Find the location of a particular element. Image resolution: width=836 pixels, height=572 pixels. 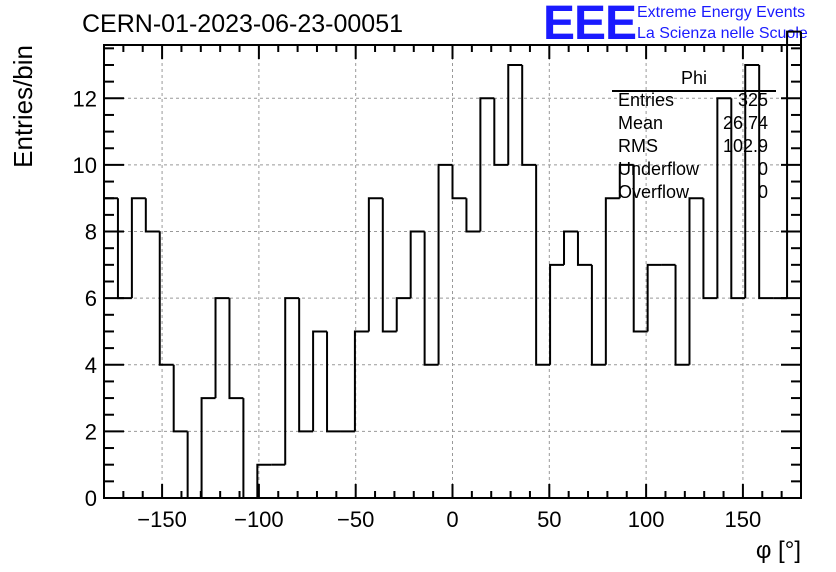

x-tick-label: 150 is located at coordinates (743, 519).